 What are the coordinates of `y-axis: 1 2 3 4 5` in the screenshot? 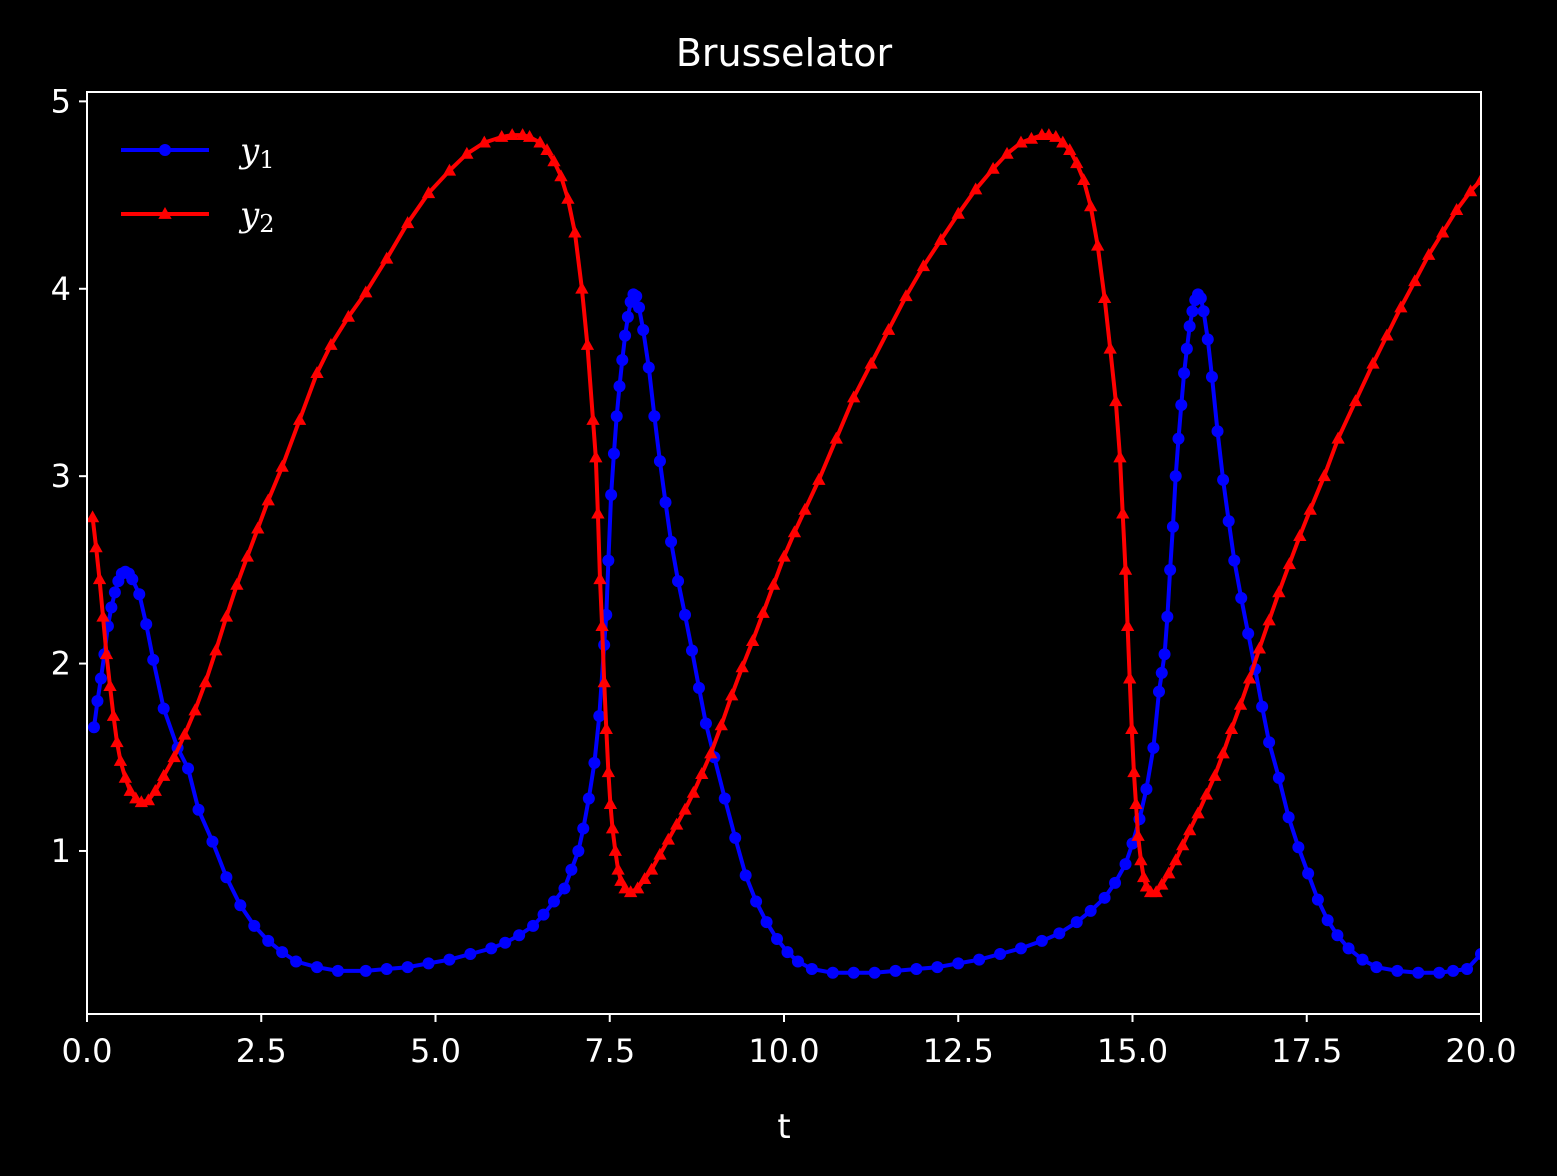 It's located at (69, 476).